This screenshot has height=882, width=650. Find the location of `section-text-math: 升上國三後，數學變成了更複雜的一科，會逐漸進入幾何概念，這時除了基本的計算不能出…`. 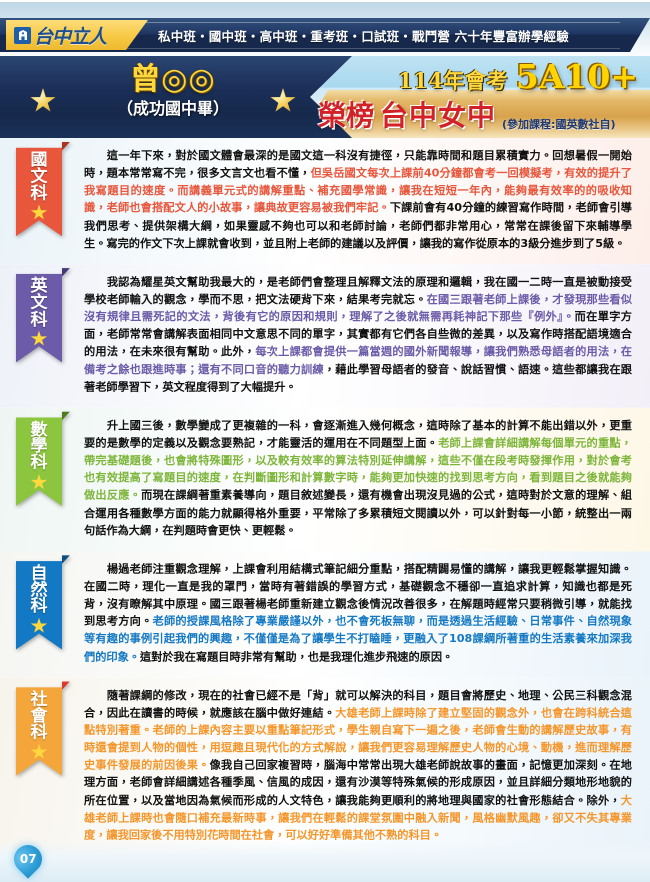

section-text-math: 升上國三後，數學變成了更複雜的一科，會逐漸進入幾何概念，這時除了基本的計算不能出… is located at coordinates (360, 480).